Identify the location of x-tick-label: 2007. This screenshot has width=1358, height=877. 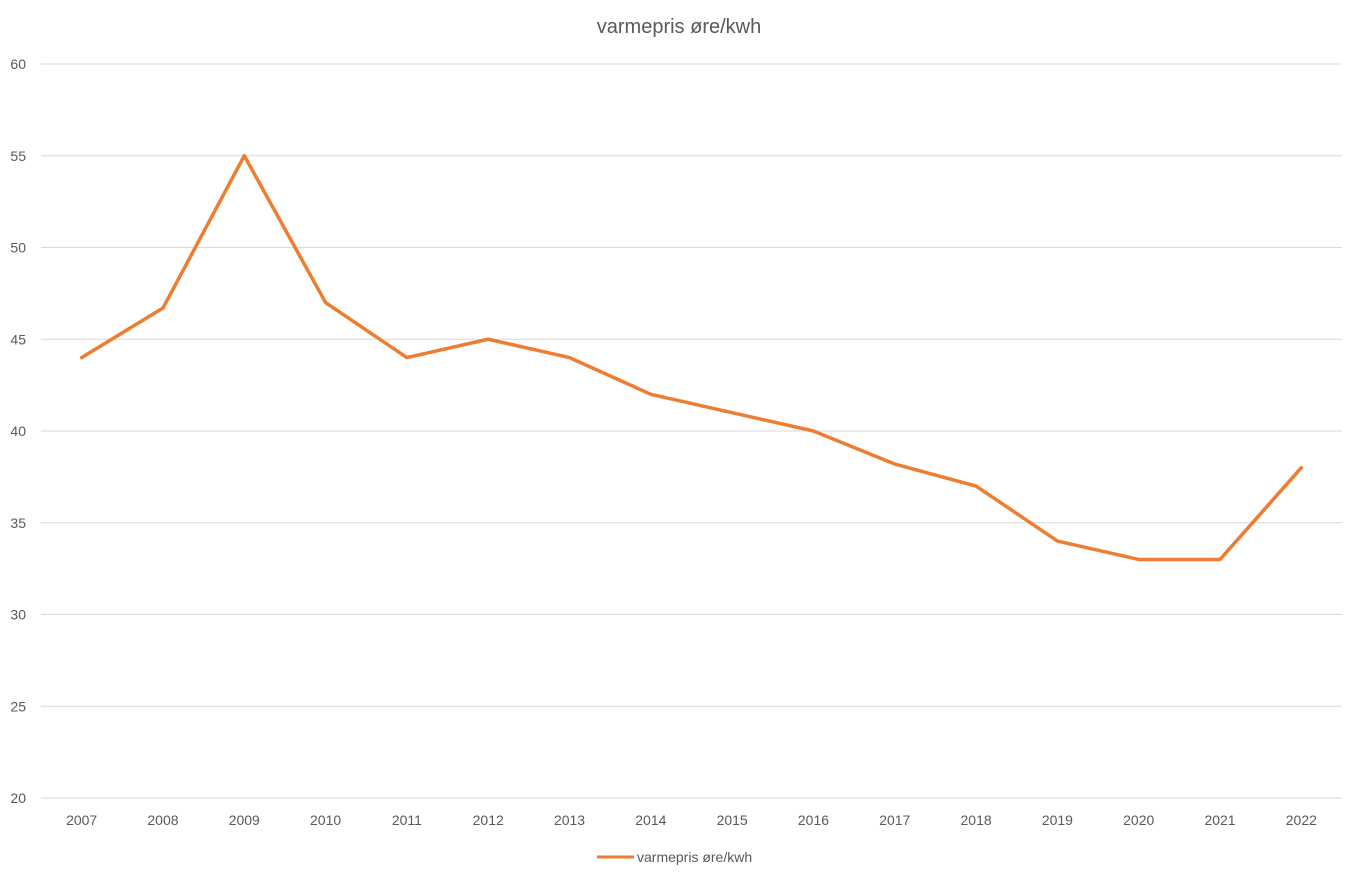
(81, 820).